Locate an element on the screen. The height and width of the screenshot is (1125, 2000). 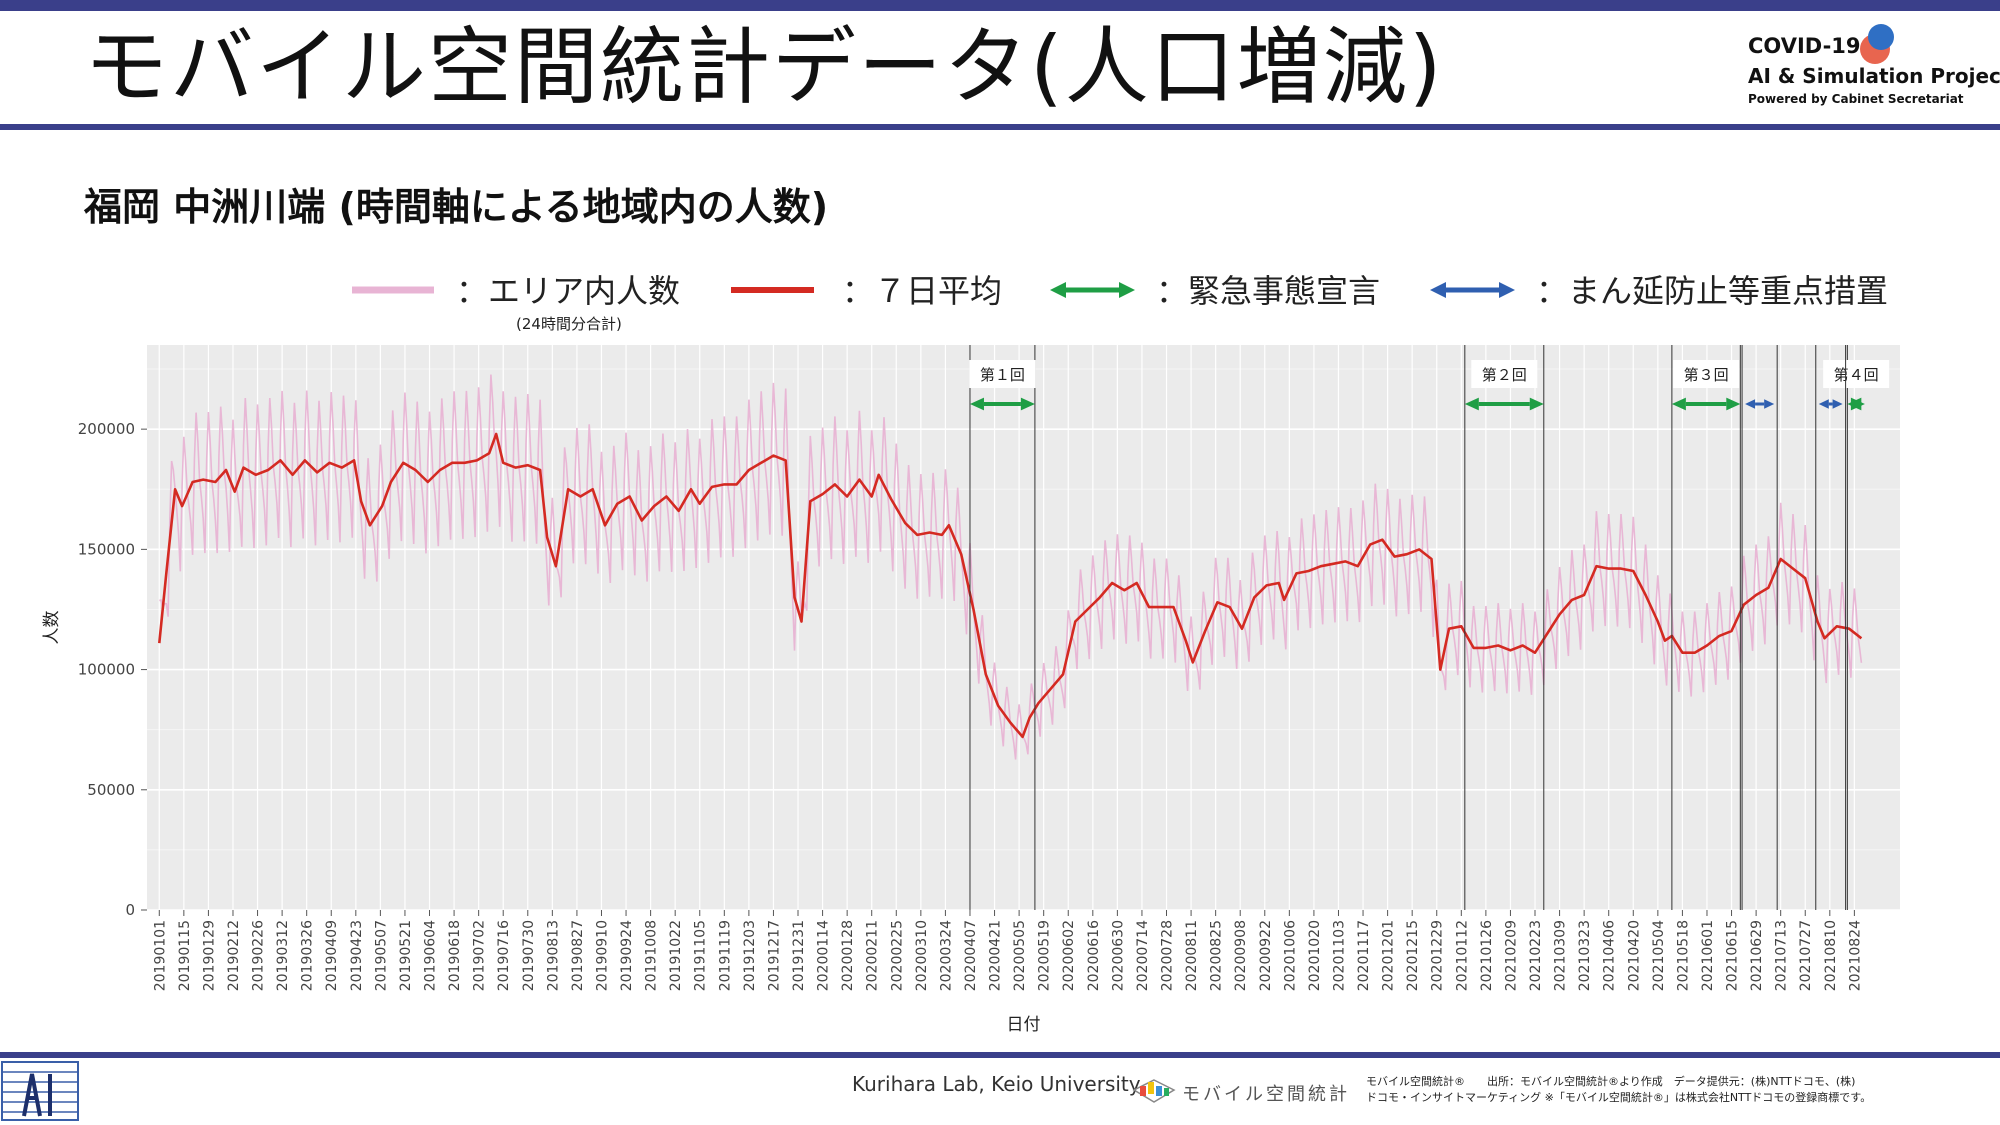
x-tick-label: 20190618 is located at coordinates (455, 955).